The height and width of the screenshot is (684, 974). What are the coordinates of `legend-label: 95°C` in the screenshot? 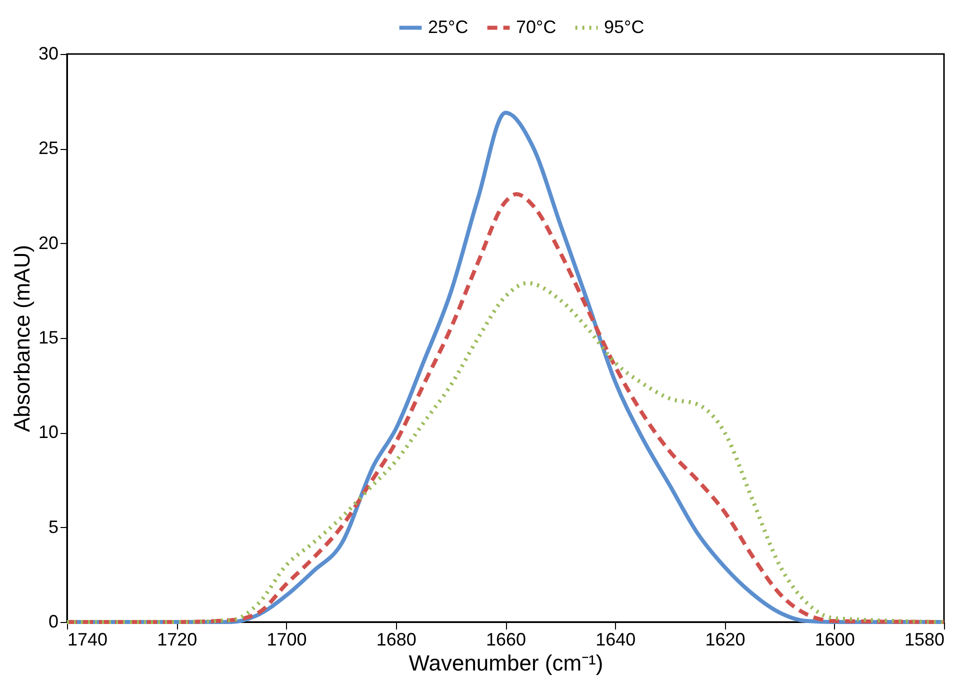 It's located at (624, 26).